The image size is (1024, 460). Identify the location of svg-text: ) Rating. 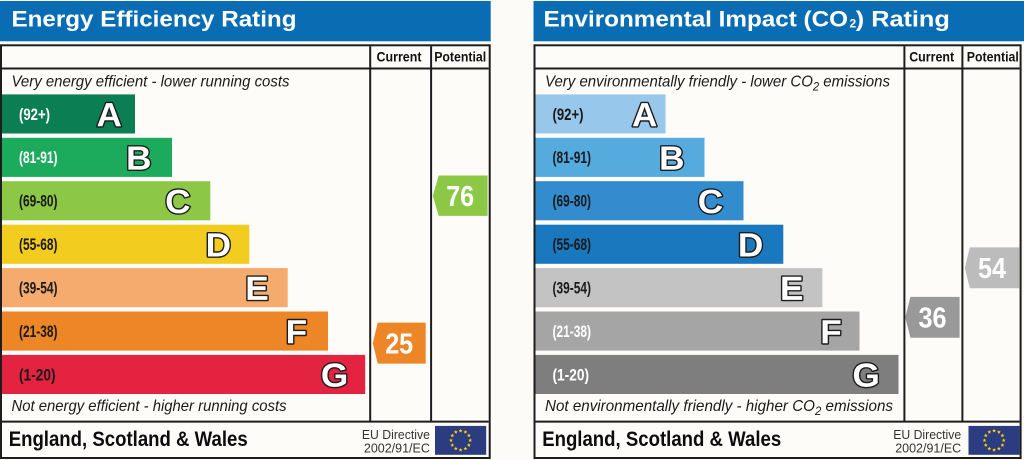
(903, 19).